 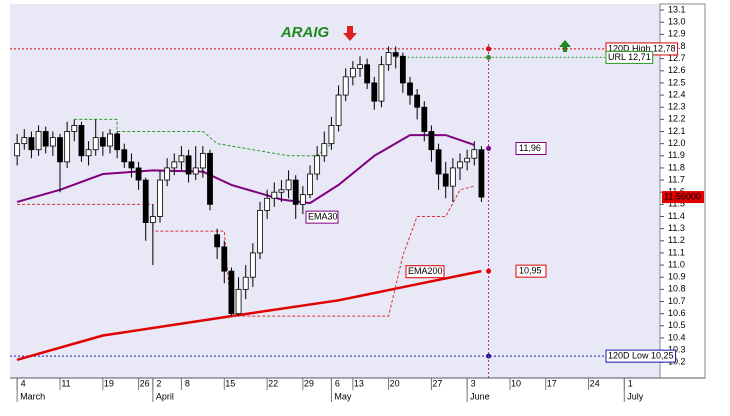 What do you see at coordinates (165, 396) in the screenshot?
I see `month-label: April` at bounding box center [165, 396].